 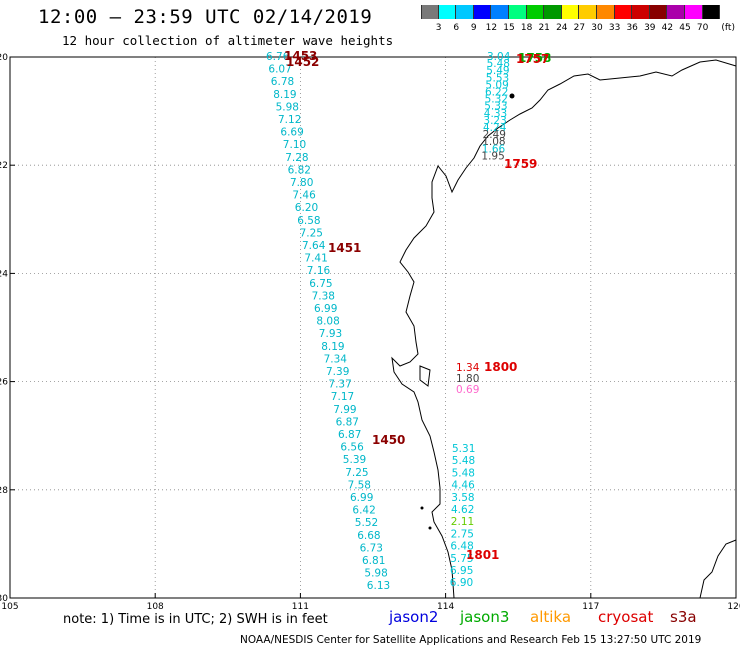 What do you see at coordinates (300, 607) in the screenshot?
I see `lon-tick-label: 111` at bounding box center [300, 607].